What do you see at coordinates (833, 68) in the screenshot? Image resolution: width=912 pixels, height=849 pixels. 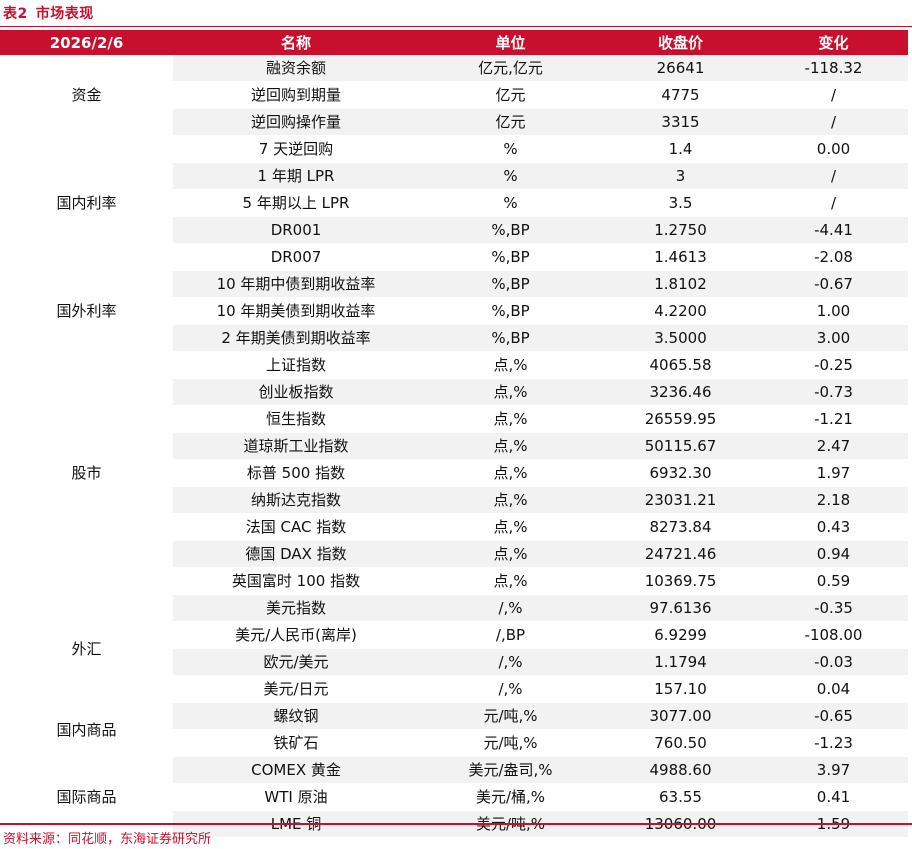 I see `cell-change: -118.32` at bounding box center [833, 68].